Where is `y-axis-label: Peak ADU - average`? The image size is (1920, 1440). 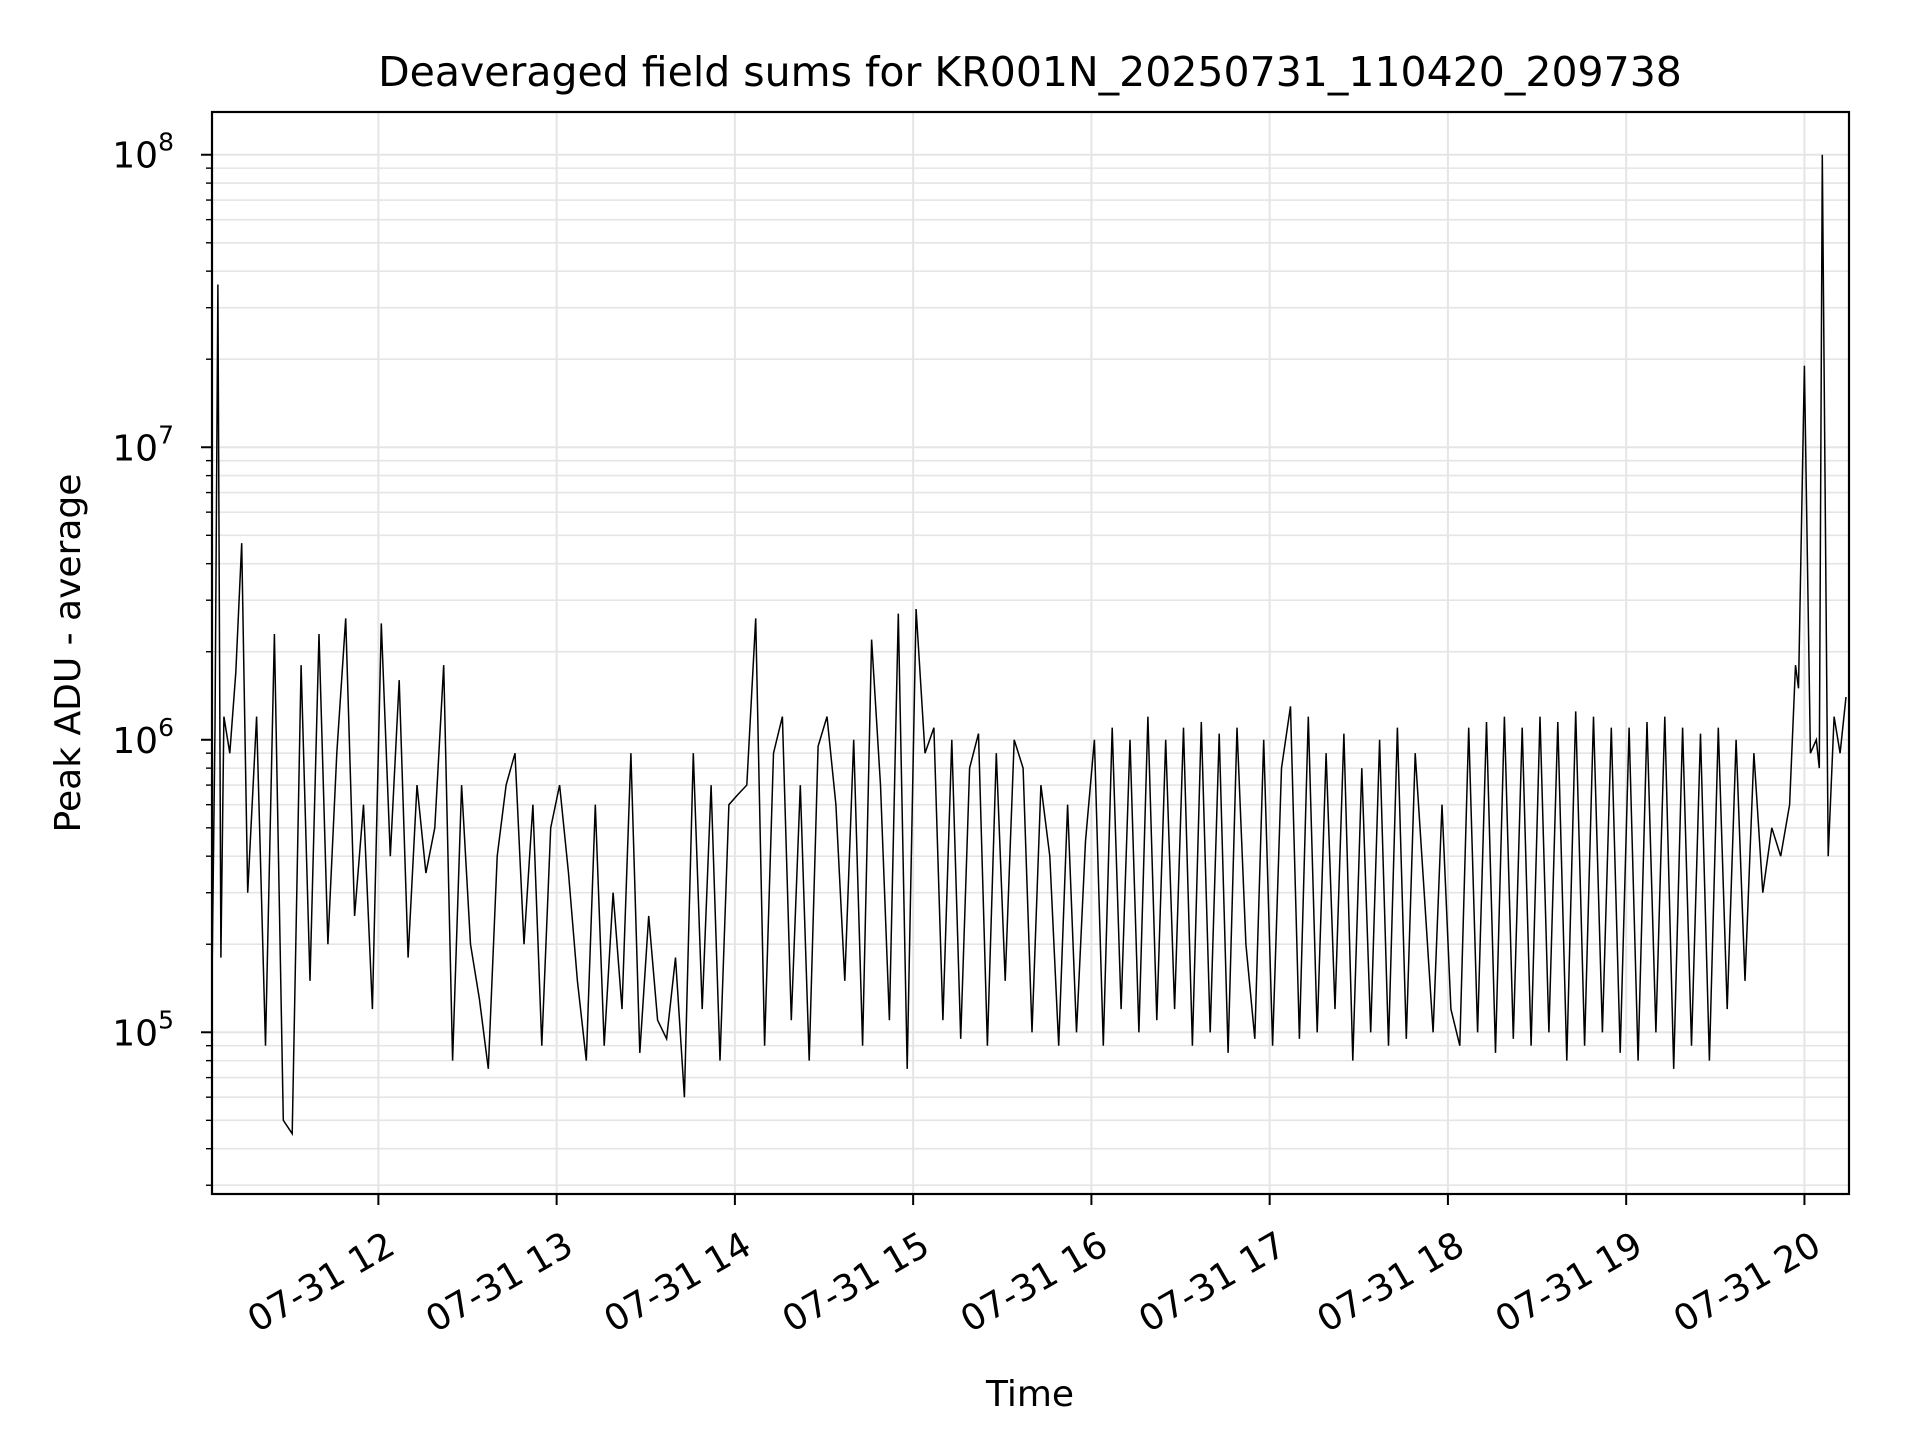 y-axis-label: Peak ADU - average is located at coordinates (68, 653).